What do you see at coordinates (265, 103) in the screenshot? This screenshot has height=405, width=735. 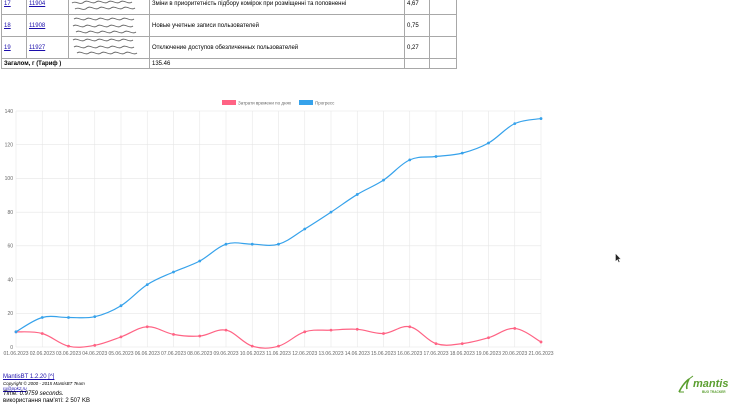 I see `legend-label: Затрати времени по днях` at bounding box center [265, 103].